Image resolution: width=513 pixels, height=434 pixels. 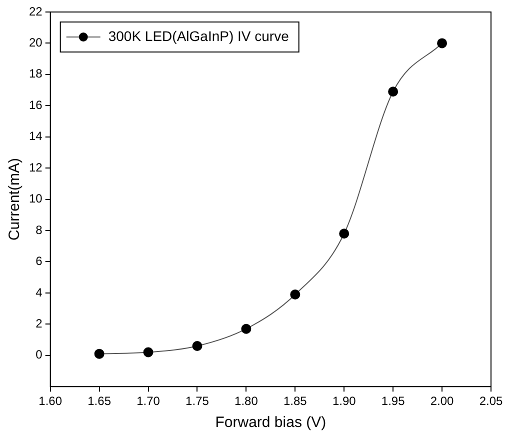 I want to click on x-axis-title: Forward bias (V), so click(x=270, y=423).